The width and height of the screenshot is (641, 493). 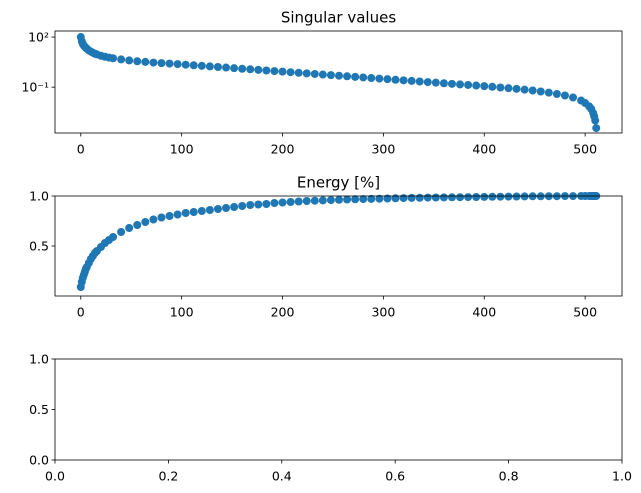 I want to click on y-tick-label: 10², so click(x=38, y=37).